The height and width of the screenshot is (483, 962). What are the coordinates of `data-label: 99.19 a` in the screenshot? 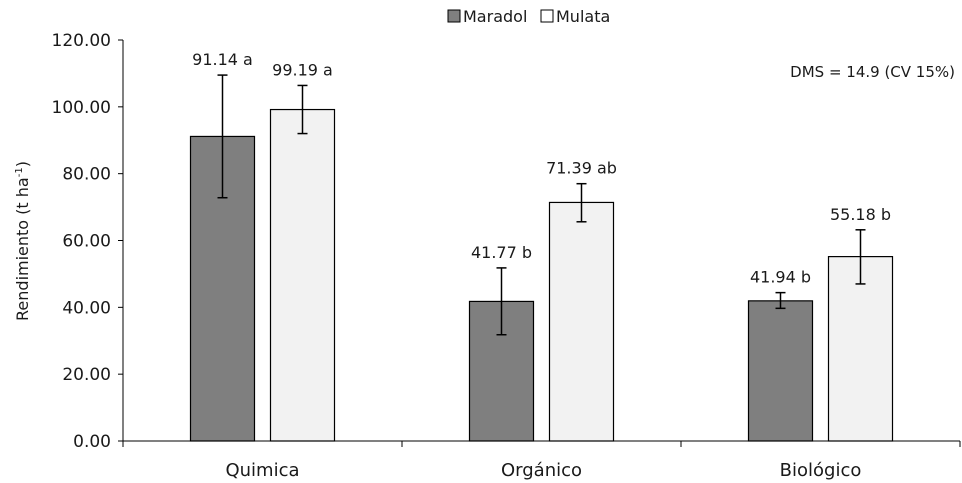 It's located at (302, 69).